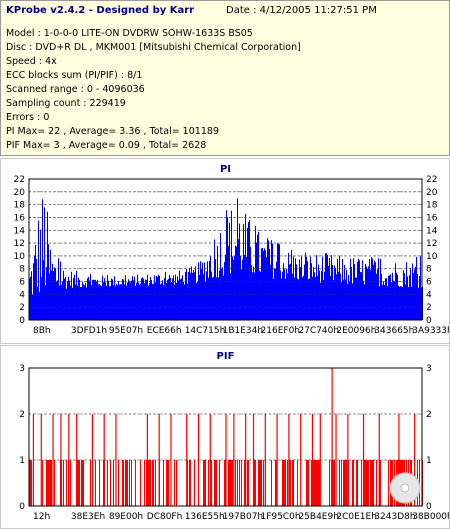 This screenshot has width=450, height=531. Describe the element at coordinates (432, 257) in the screenshot. I see `y-tick-label-right: 10` at that location.